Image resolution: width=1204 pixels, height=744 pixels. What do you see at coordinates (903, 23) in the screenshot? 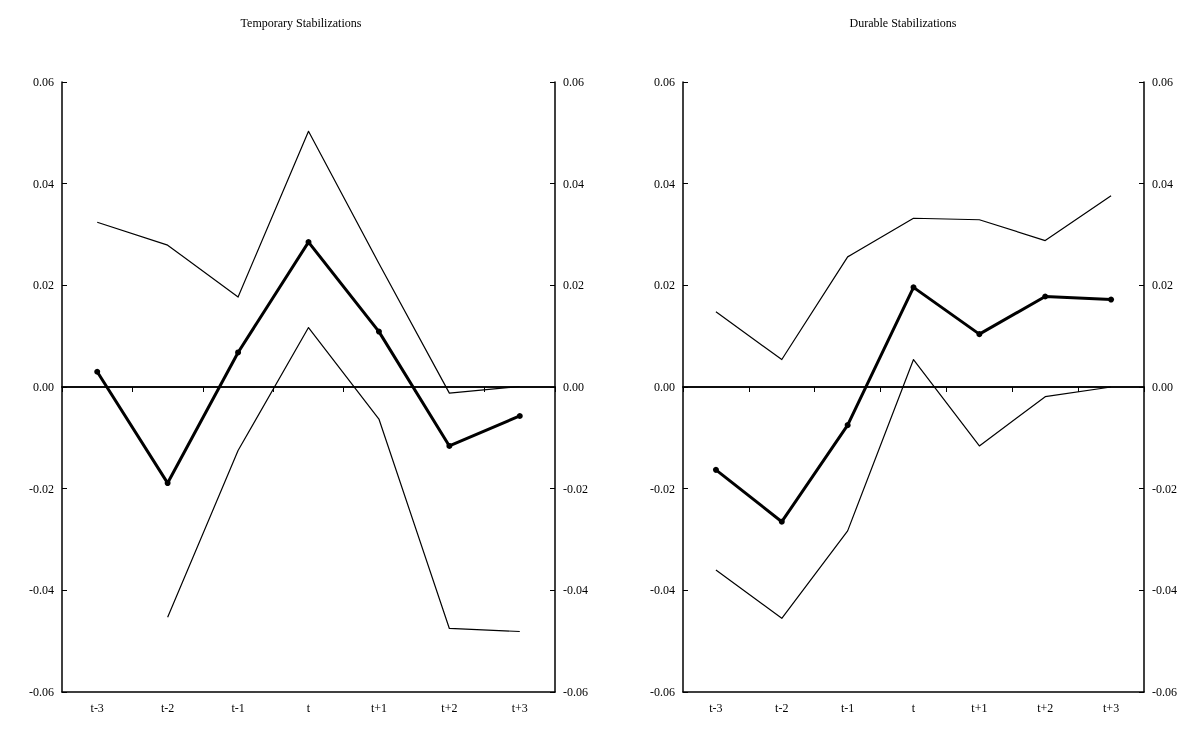
I see `chart-title: Durable Stabilizations` at bounding box center [903, 23].